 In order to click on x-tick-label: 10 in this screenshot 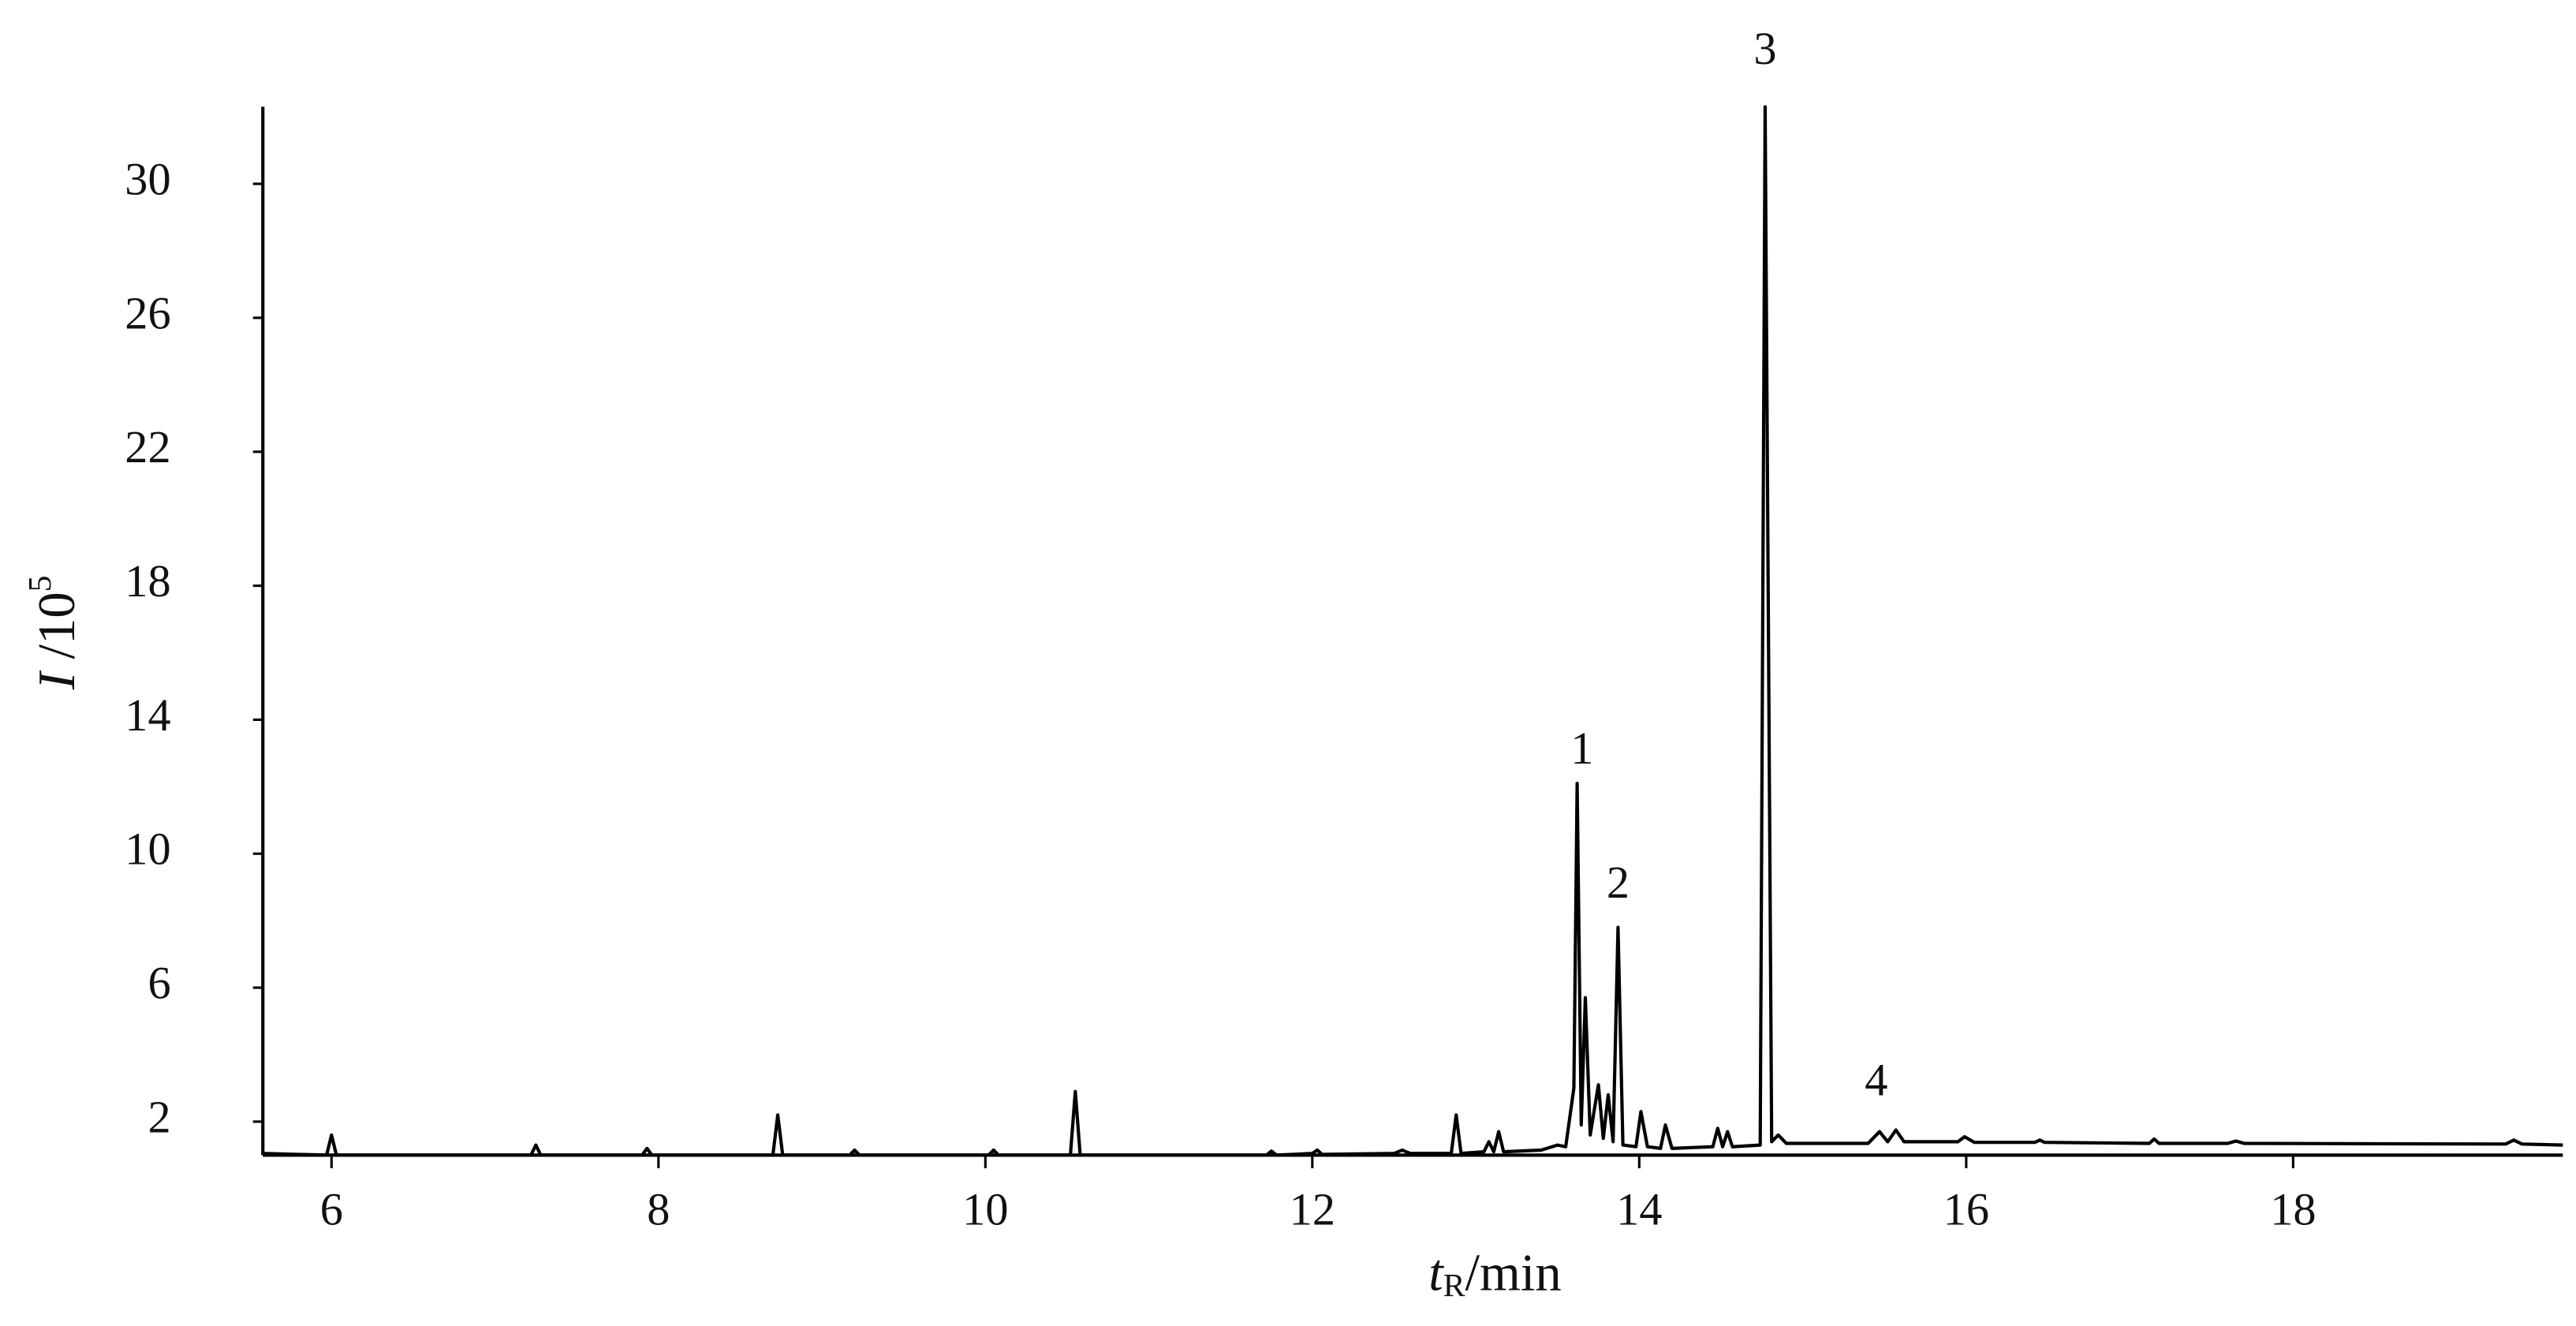, I will do `click(985, 1209)`.